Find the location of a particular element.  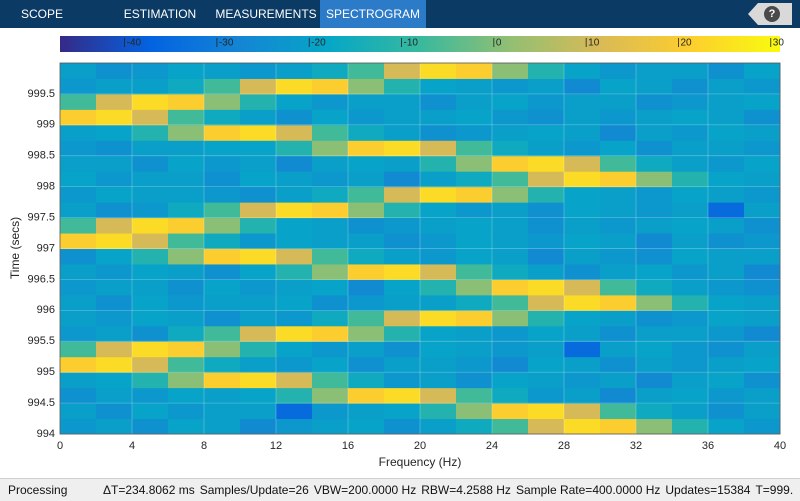

status-item: Updates=15384 is located at coordinates (708, 490).